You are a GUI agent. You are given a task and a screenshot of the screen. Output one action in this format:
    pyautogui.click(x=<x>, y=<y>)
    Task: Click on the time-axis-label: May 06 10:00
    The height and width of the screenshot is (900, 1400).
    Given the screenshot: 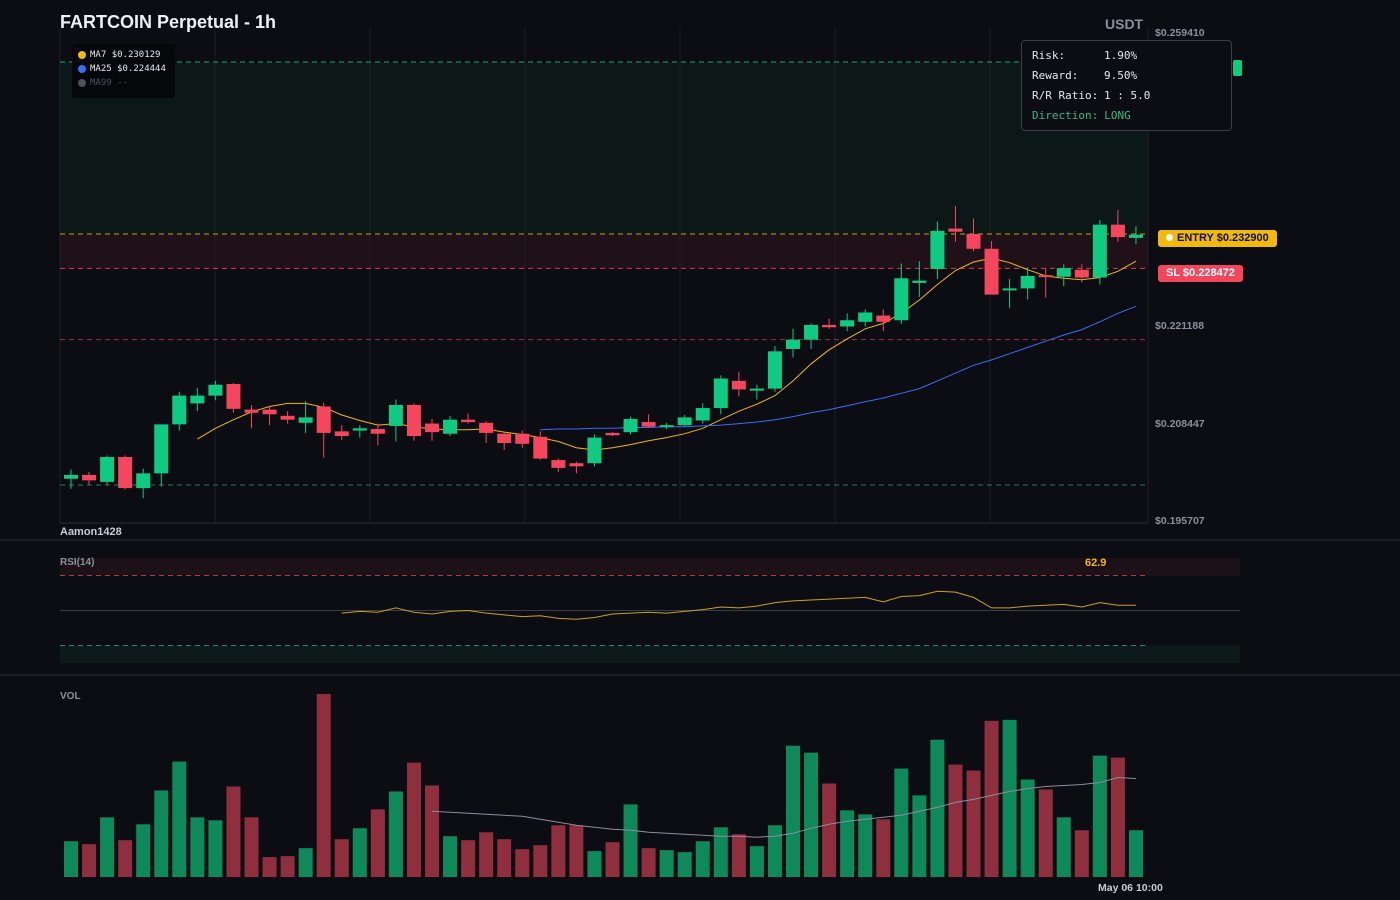 What is the action you would take?
    pyautogui.click(x=1130, y=888)
    